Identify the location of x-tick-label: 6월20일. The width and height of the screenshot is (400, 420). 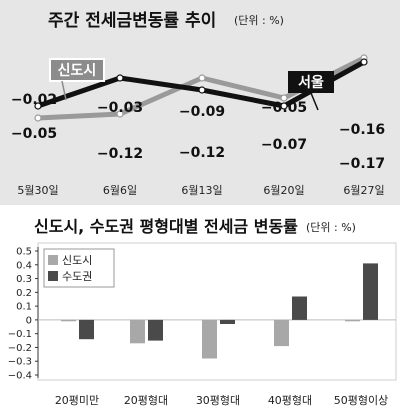
(283, 190).